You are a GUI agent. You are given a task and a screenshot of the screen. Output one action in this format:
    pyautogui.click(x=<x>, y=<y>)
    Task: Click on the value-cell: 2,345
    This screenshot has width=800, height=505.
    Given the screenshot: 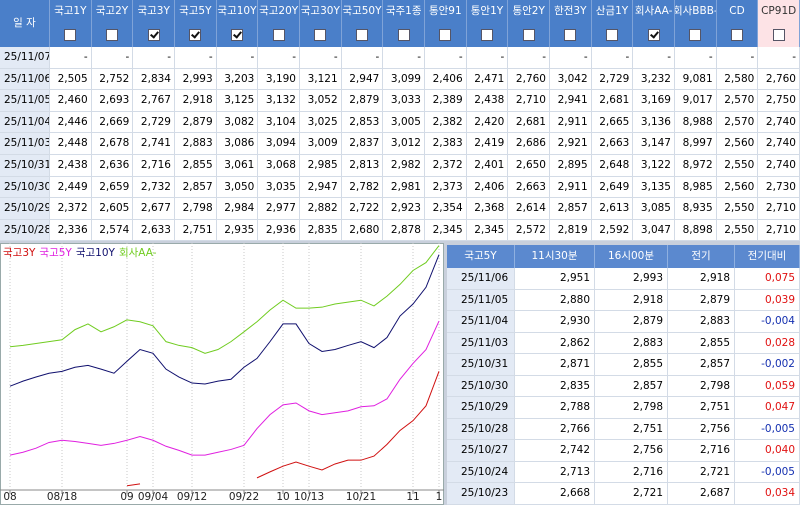 What is the action you would take?
    pyautogui.click(x=487, y=230)
    